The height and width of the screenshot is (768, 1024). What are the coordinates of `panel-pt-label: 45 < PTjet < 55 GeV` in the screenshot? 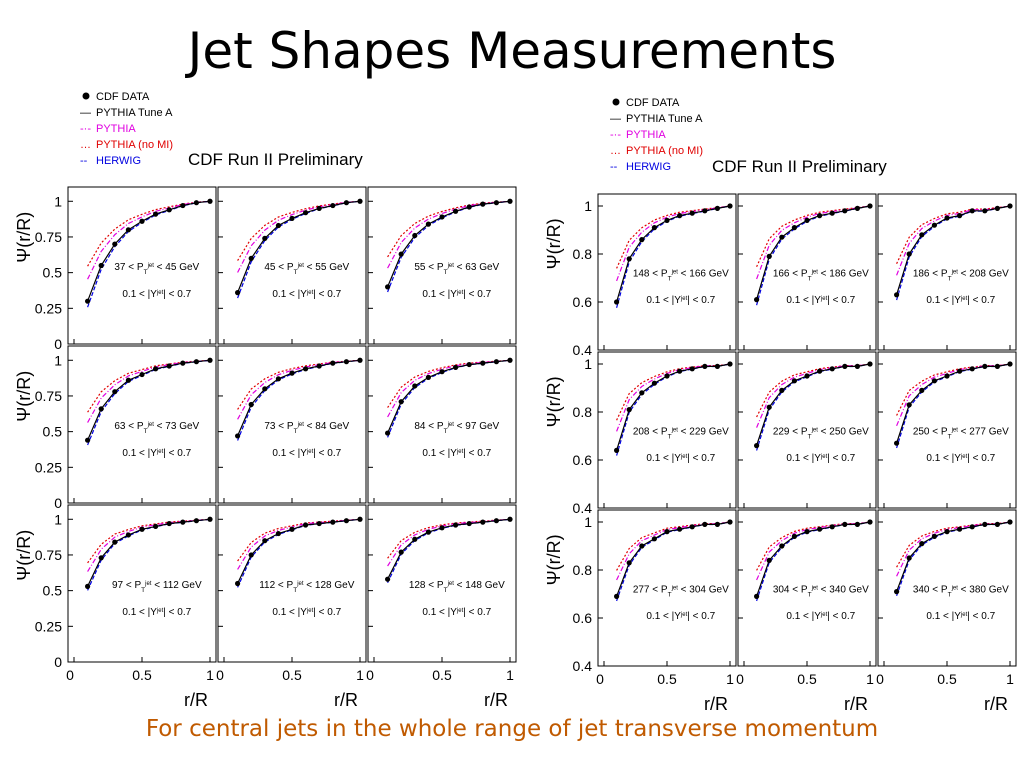 It's located at (306, 269).